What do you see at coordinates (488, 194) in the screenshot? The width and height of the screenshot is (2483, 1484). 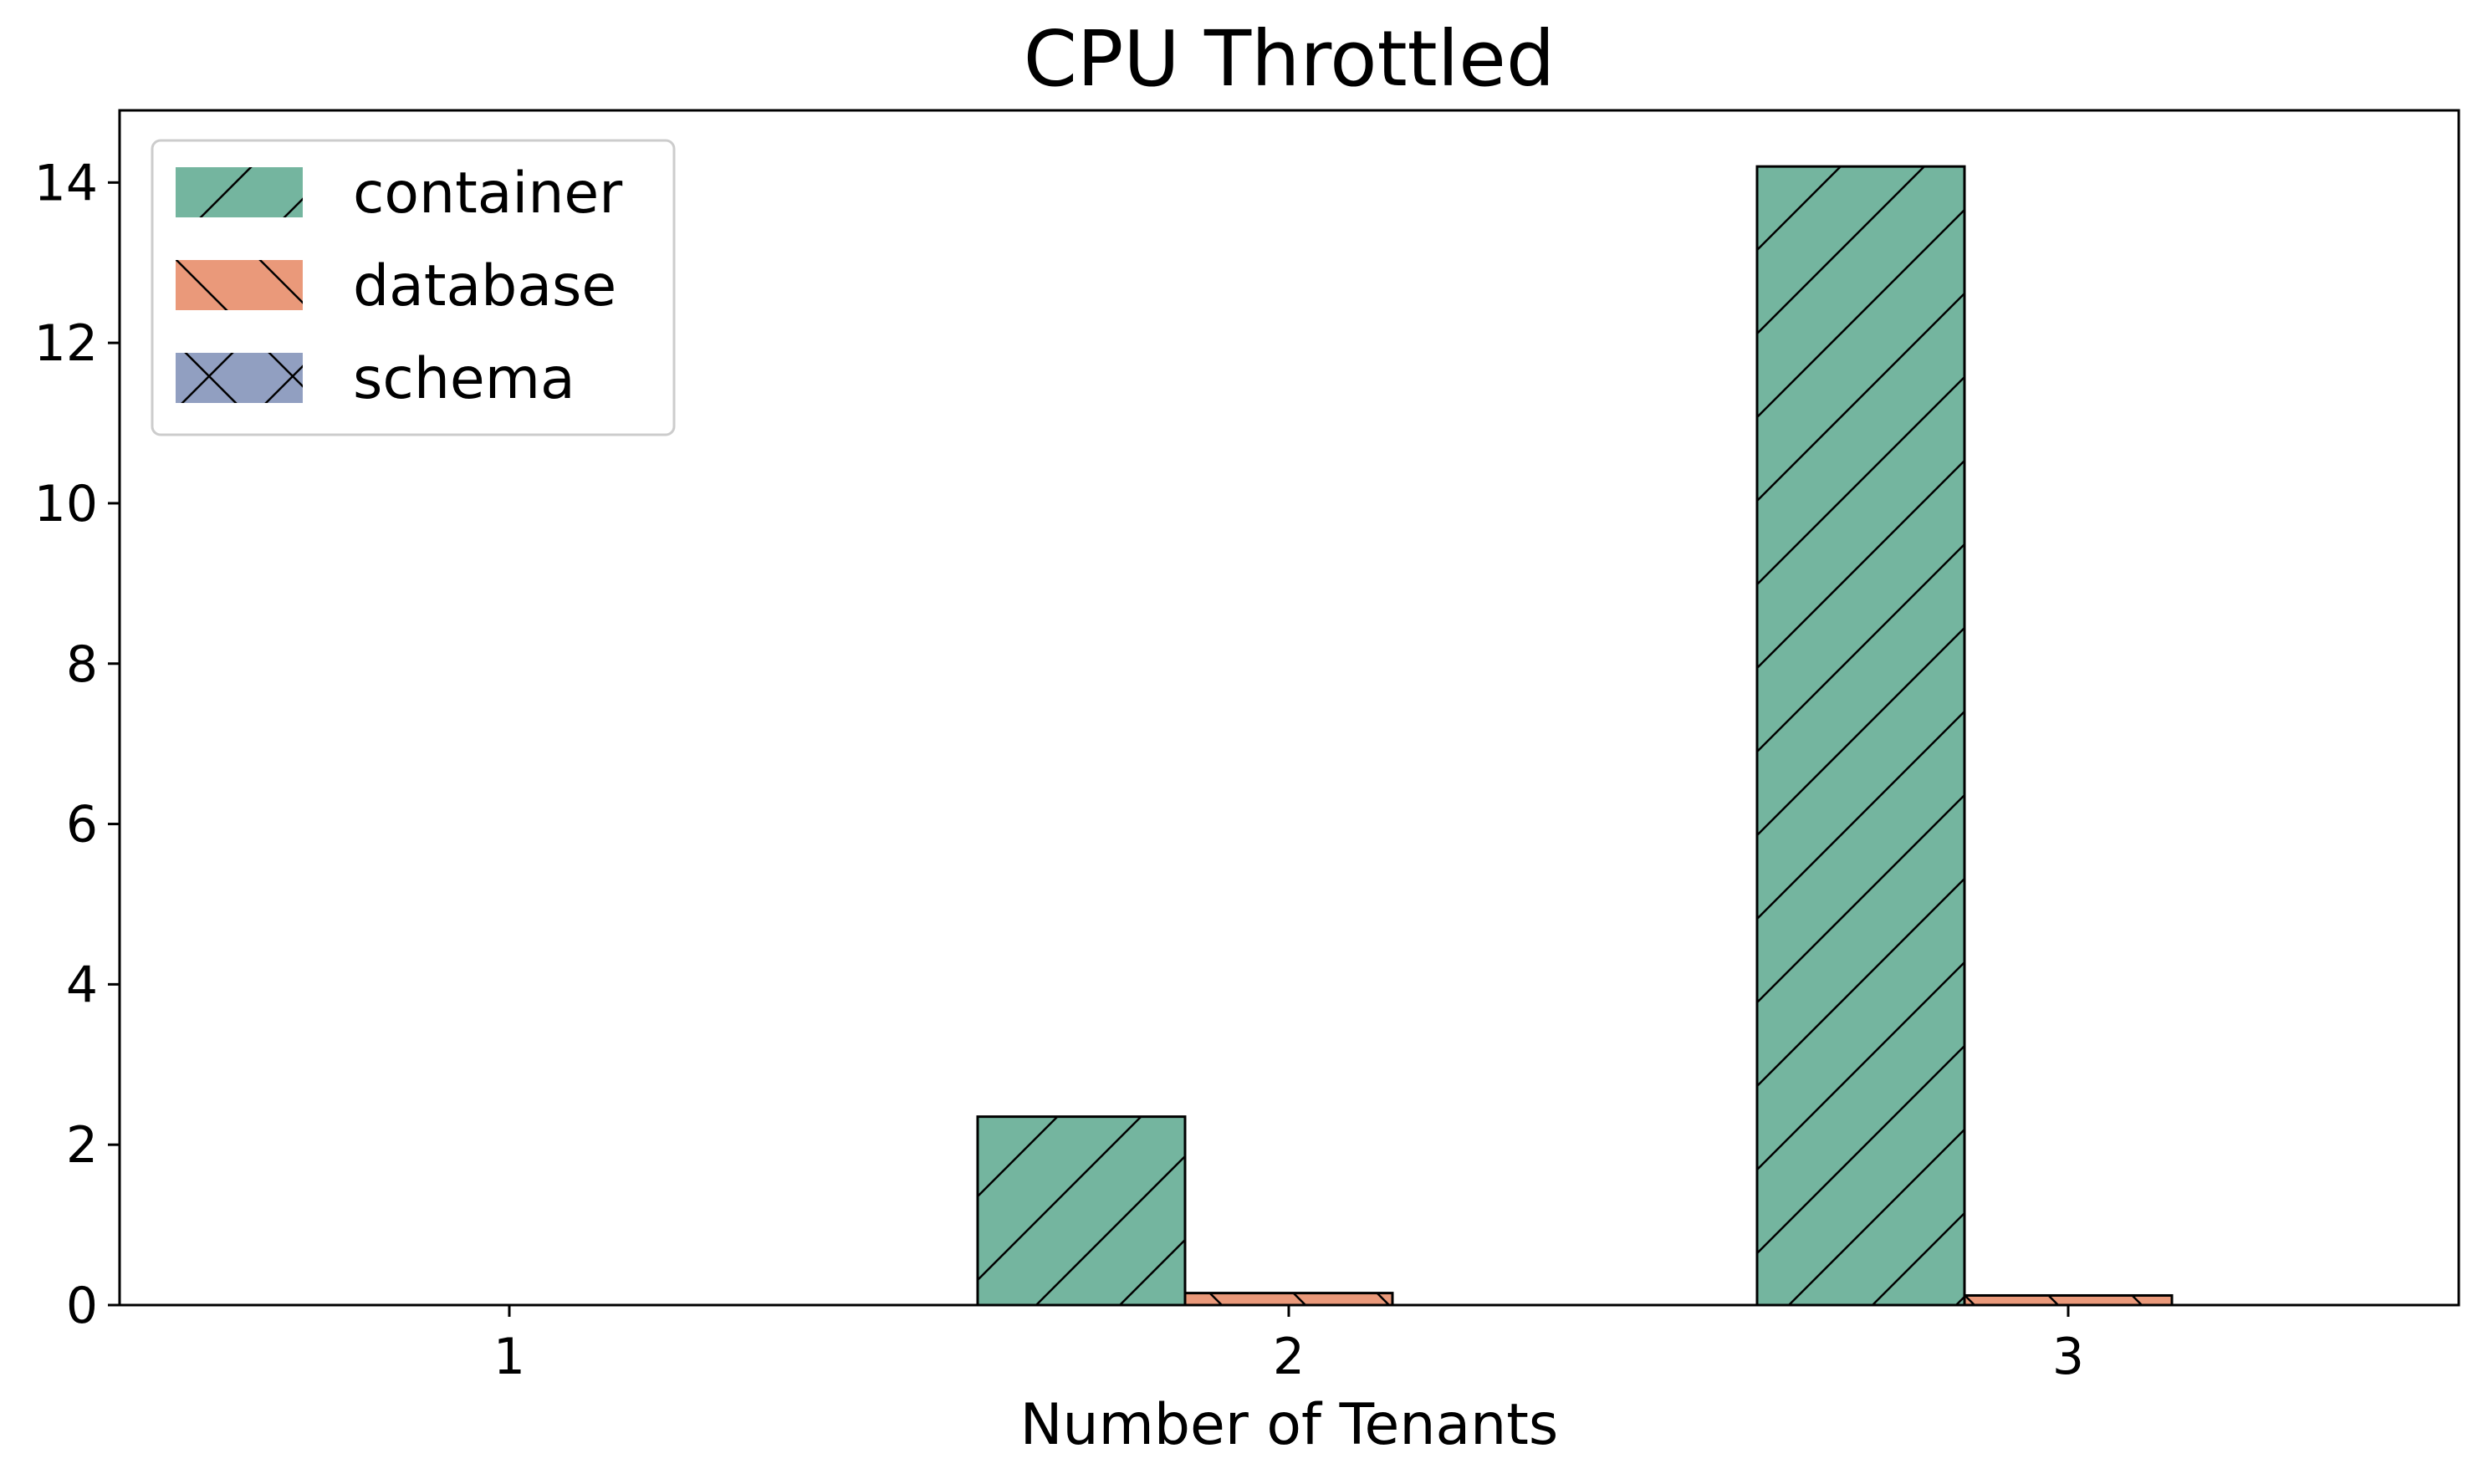 I see `legend-label-container: container` at bounding box center [488, 194].